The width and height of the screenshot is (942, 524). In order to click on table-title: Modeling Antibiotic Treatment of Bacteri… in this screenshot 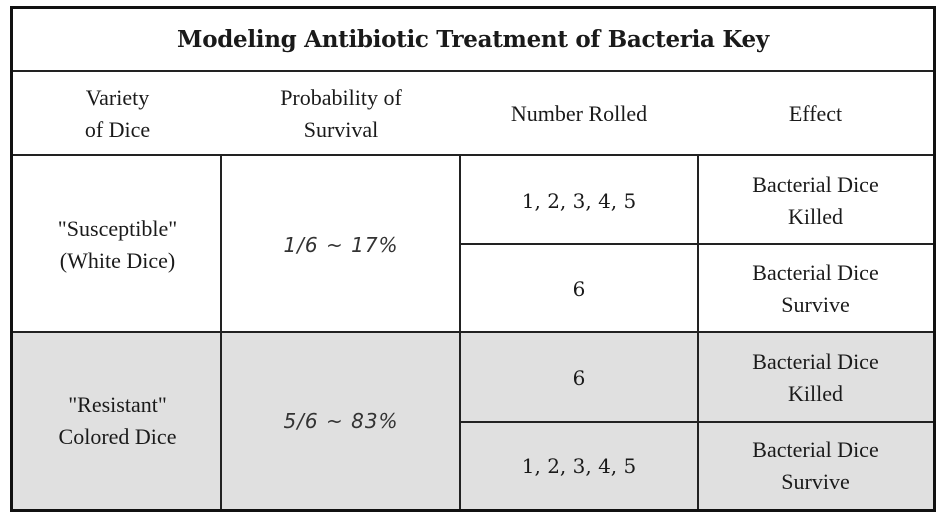, I will do `click(473, 39)`.